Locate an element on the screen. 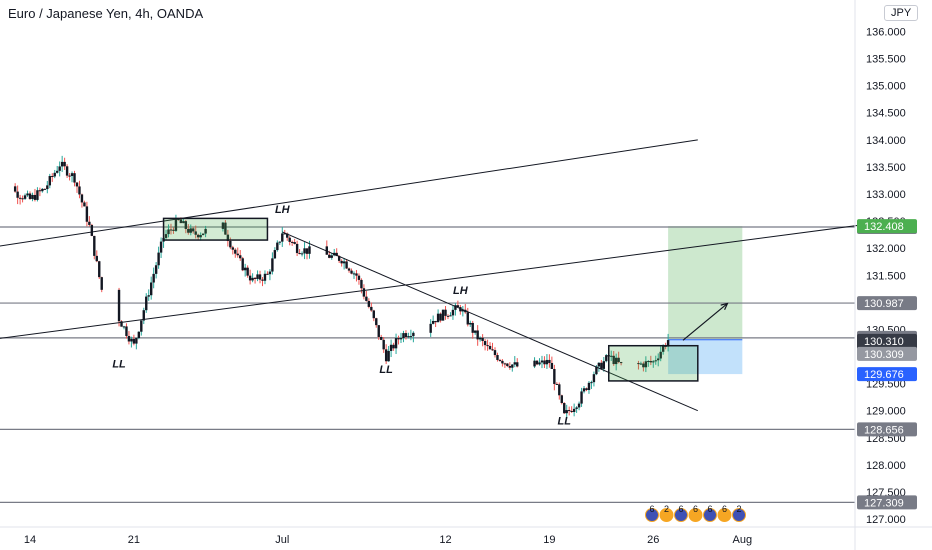 This screenshot has width=932, height=550. consolidation-box is located at coordinates (653, 363).